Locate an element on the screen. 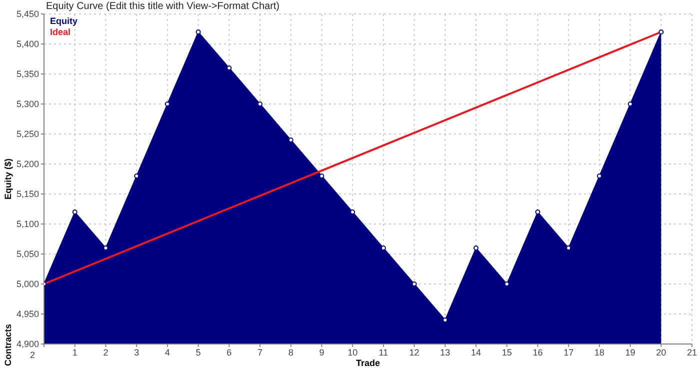 The width and height of the screenshot is (700, 368). x-tick-label: 7 is located at coordinates (260, 352).